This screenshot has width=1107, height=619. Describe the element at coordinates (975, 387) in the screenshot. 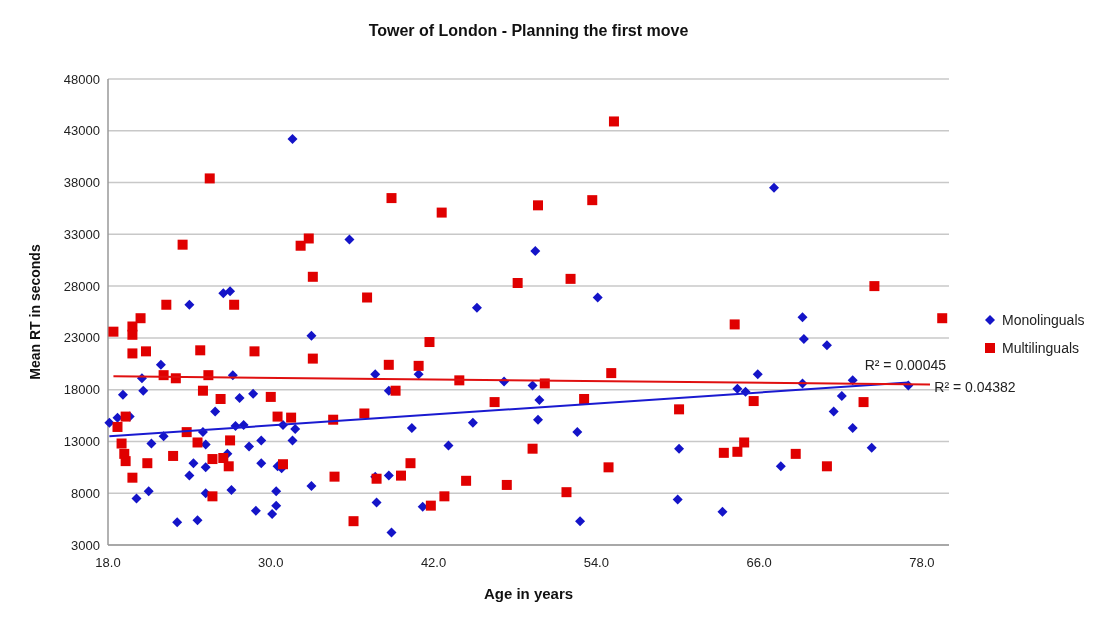

I see `annotation: R² = 0.04382` at that location.